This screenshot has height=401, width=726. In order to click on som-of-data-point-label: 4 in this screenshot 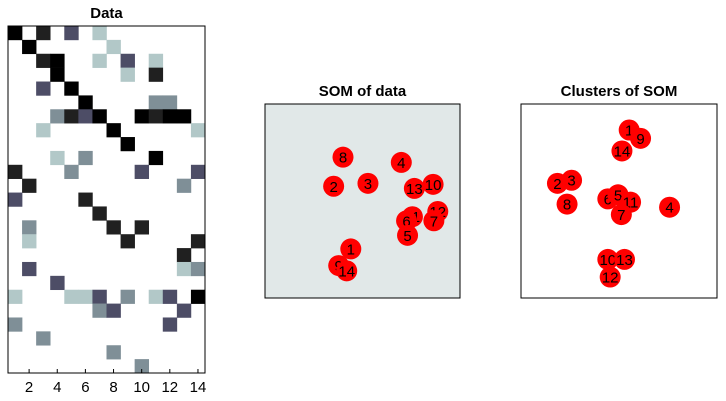, I will do `click(401, 163)`.